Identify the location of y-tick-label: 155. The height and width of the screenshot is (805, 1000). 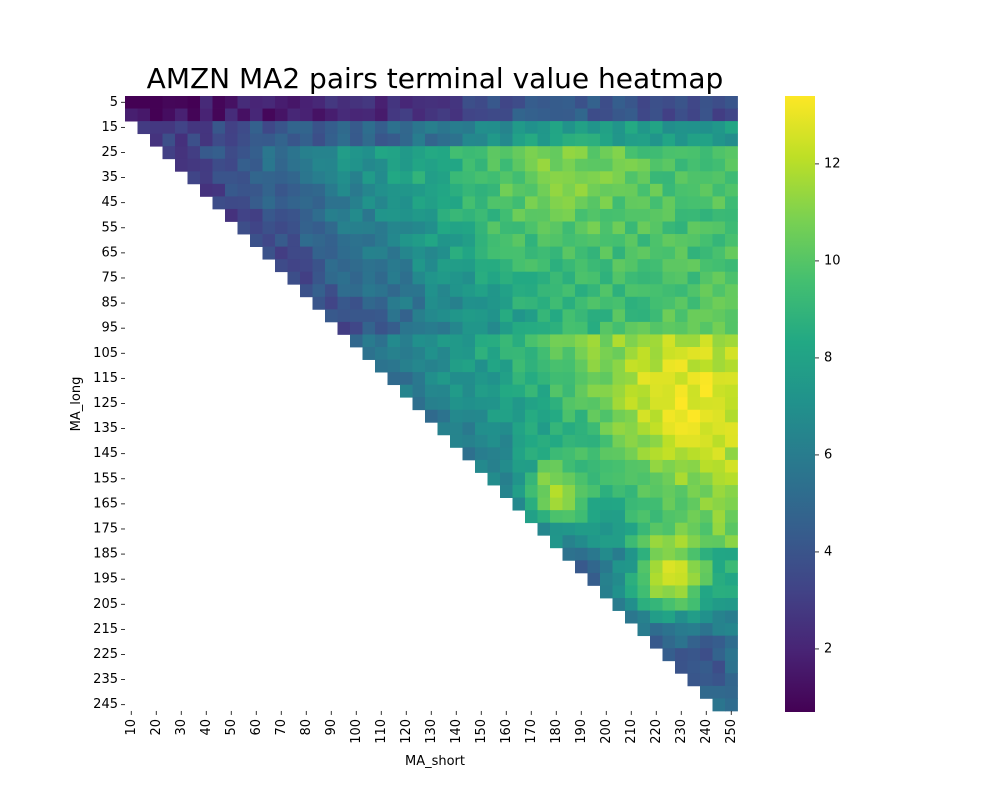
(105, 478).